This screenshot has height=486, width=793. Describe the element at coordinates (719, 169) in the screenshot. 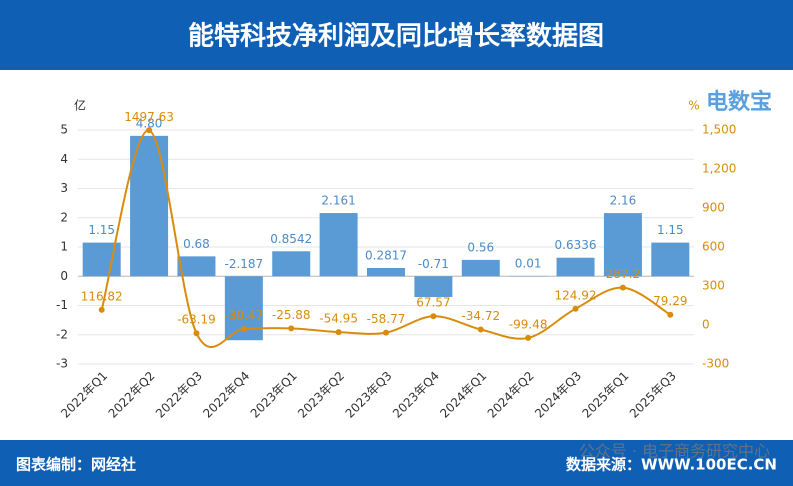

I see `y2-tick-label: 1,200` at that location.